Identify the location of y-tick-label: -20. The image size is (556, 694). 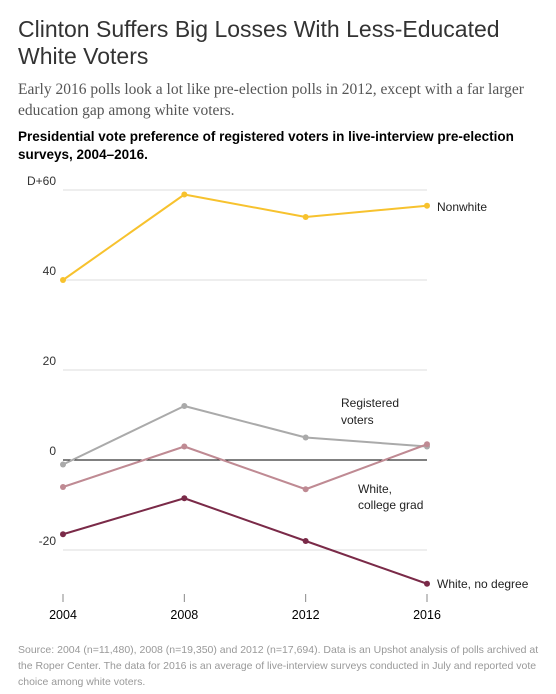
(48, 541).